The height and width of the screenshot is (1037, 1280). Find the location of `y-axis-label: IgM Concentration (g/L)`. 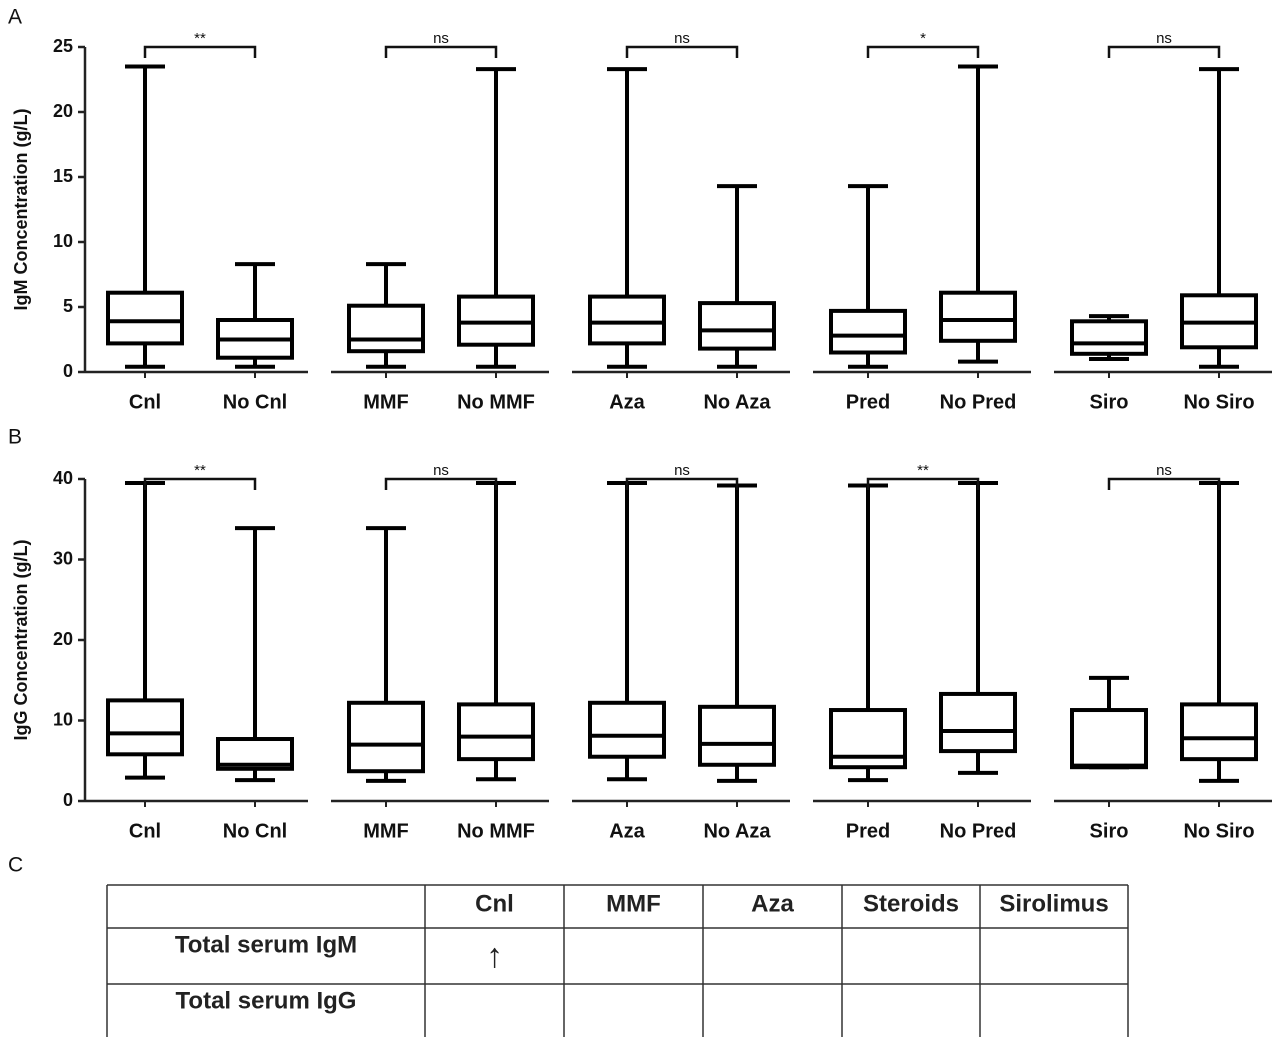

y-axis-label: IgM Concentration (g/L) is located at coordinates (21, 210).